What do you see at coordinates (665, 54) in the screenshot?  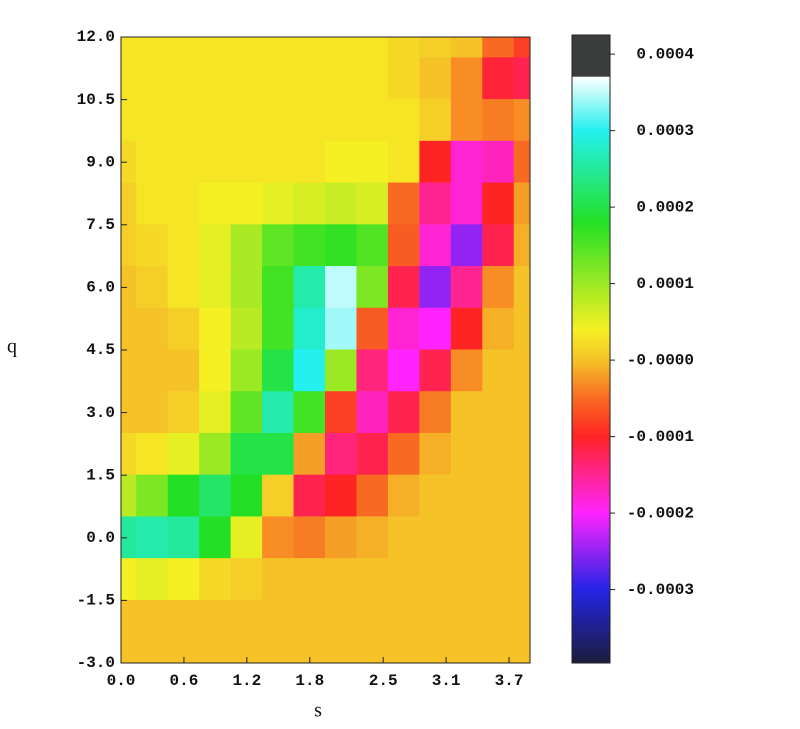 I see `colorbar-tick-label: 0.0004` at bounding box center [665, 54].